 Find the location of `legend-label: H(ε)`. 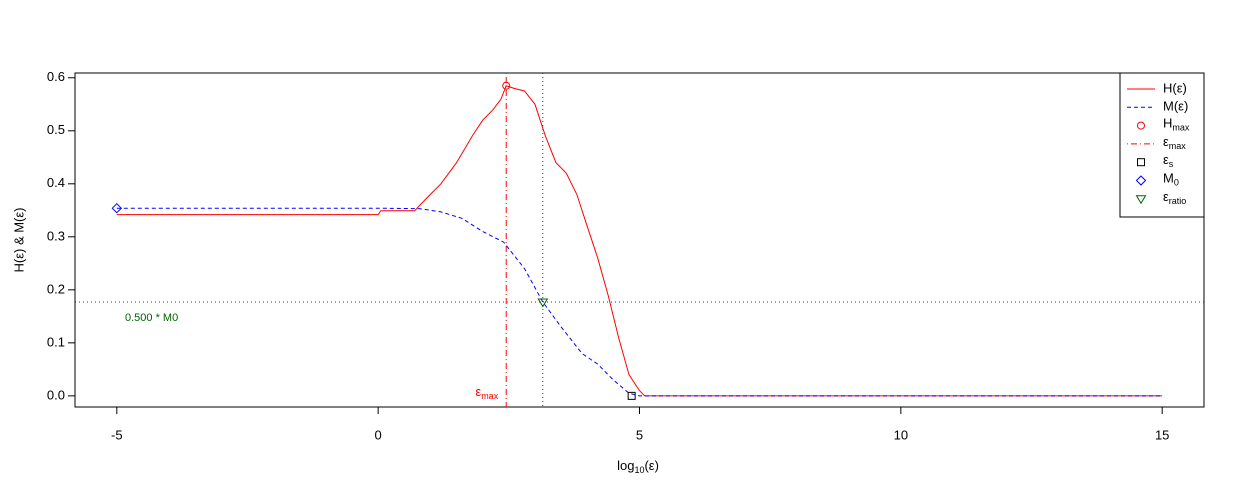

legend-label: H(ε) is located at coordinates (1175, 87).